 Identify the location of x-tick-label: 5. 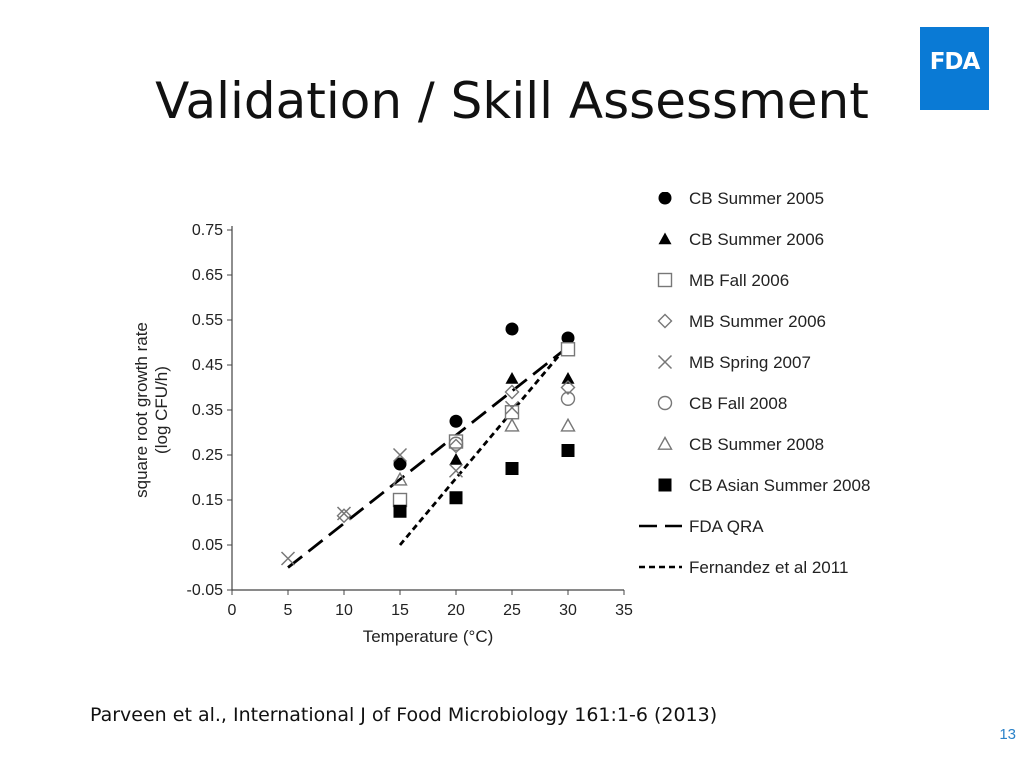
(288, 610).